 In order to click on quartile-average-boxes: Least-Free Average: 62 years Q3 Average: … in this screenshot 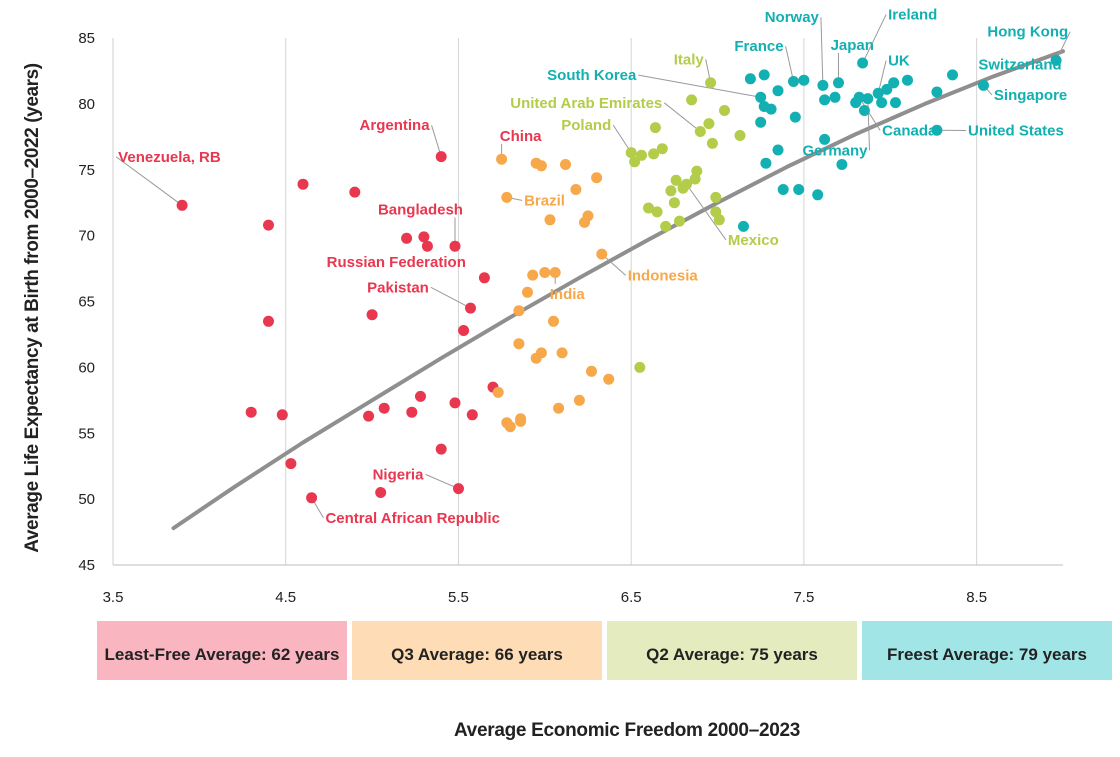, I will do `click(604, 650)`.